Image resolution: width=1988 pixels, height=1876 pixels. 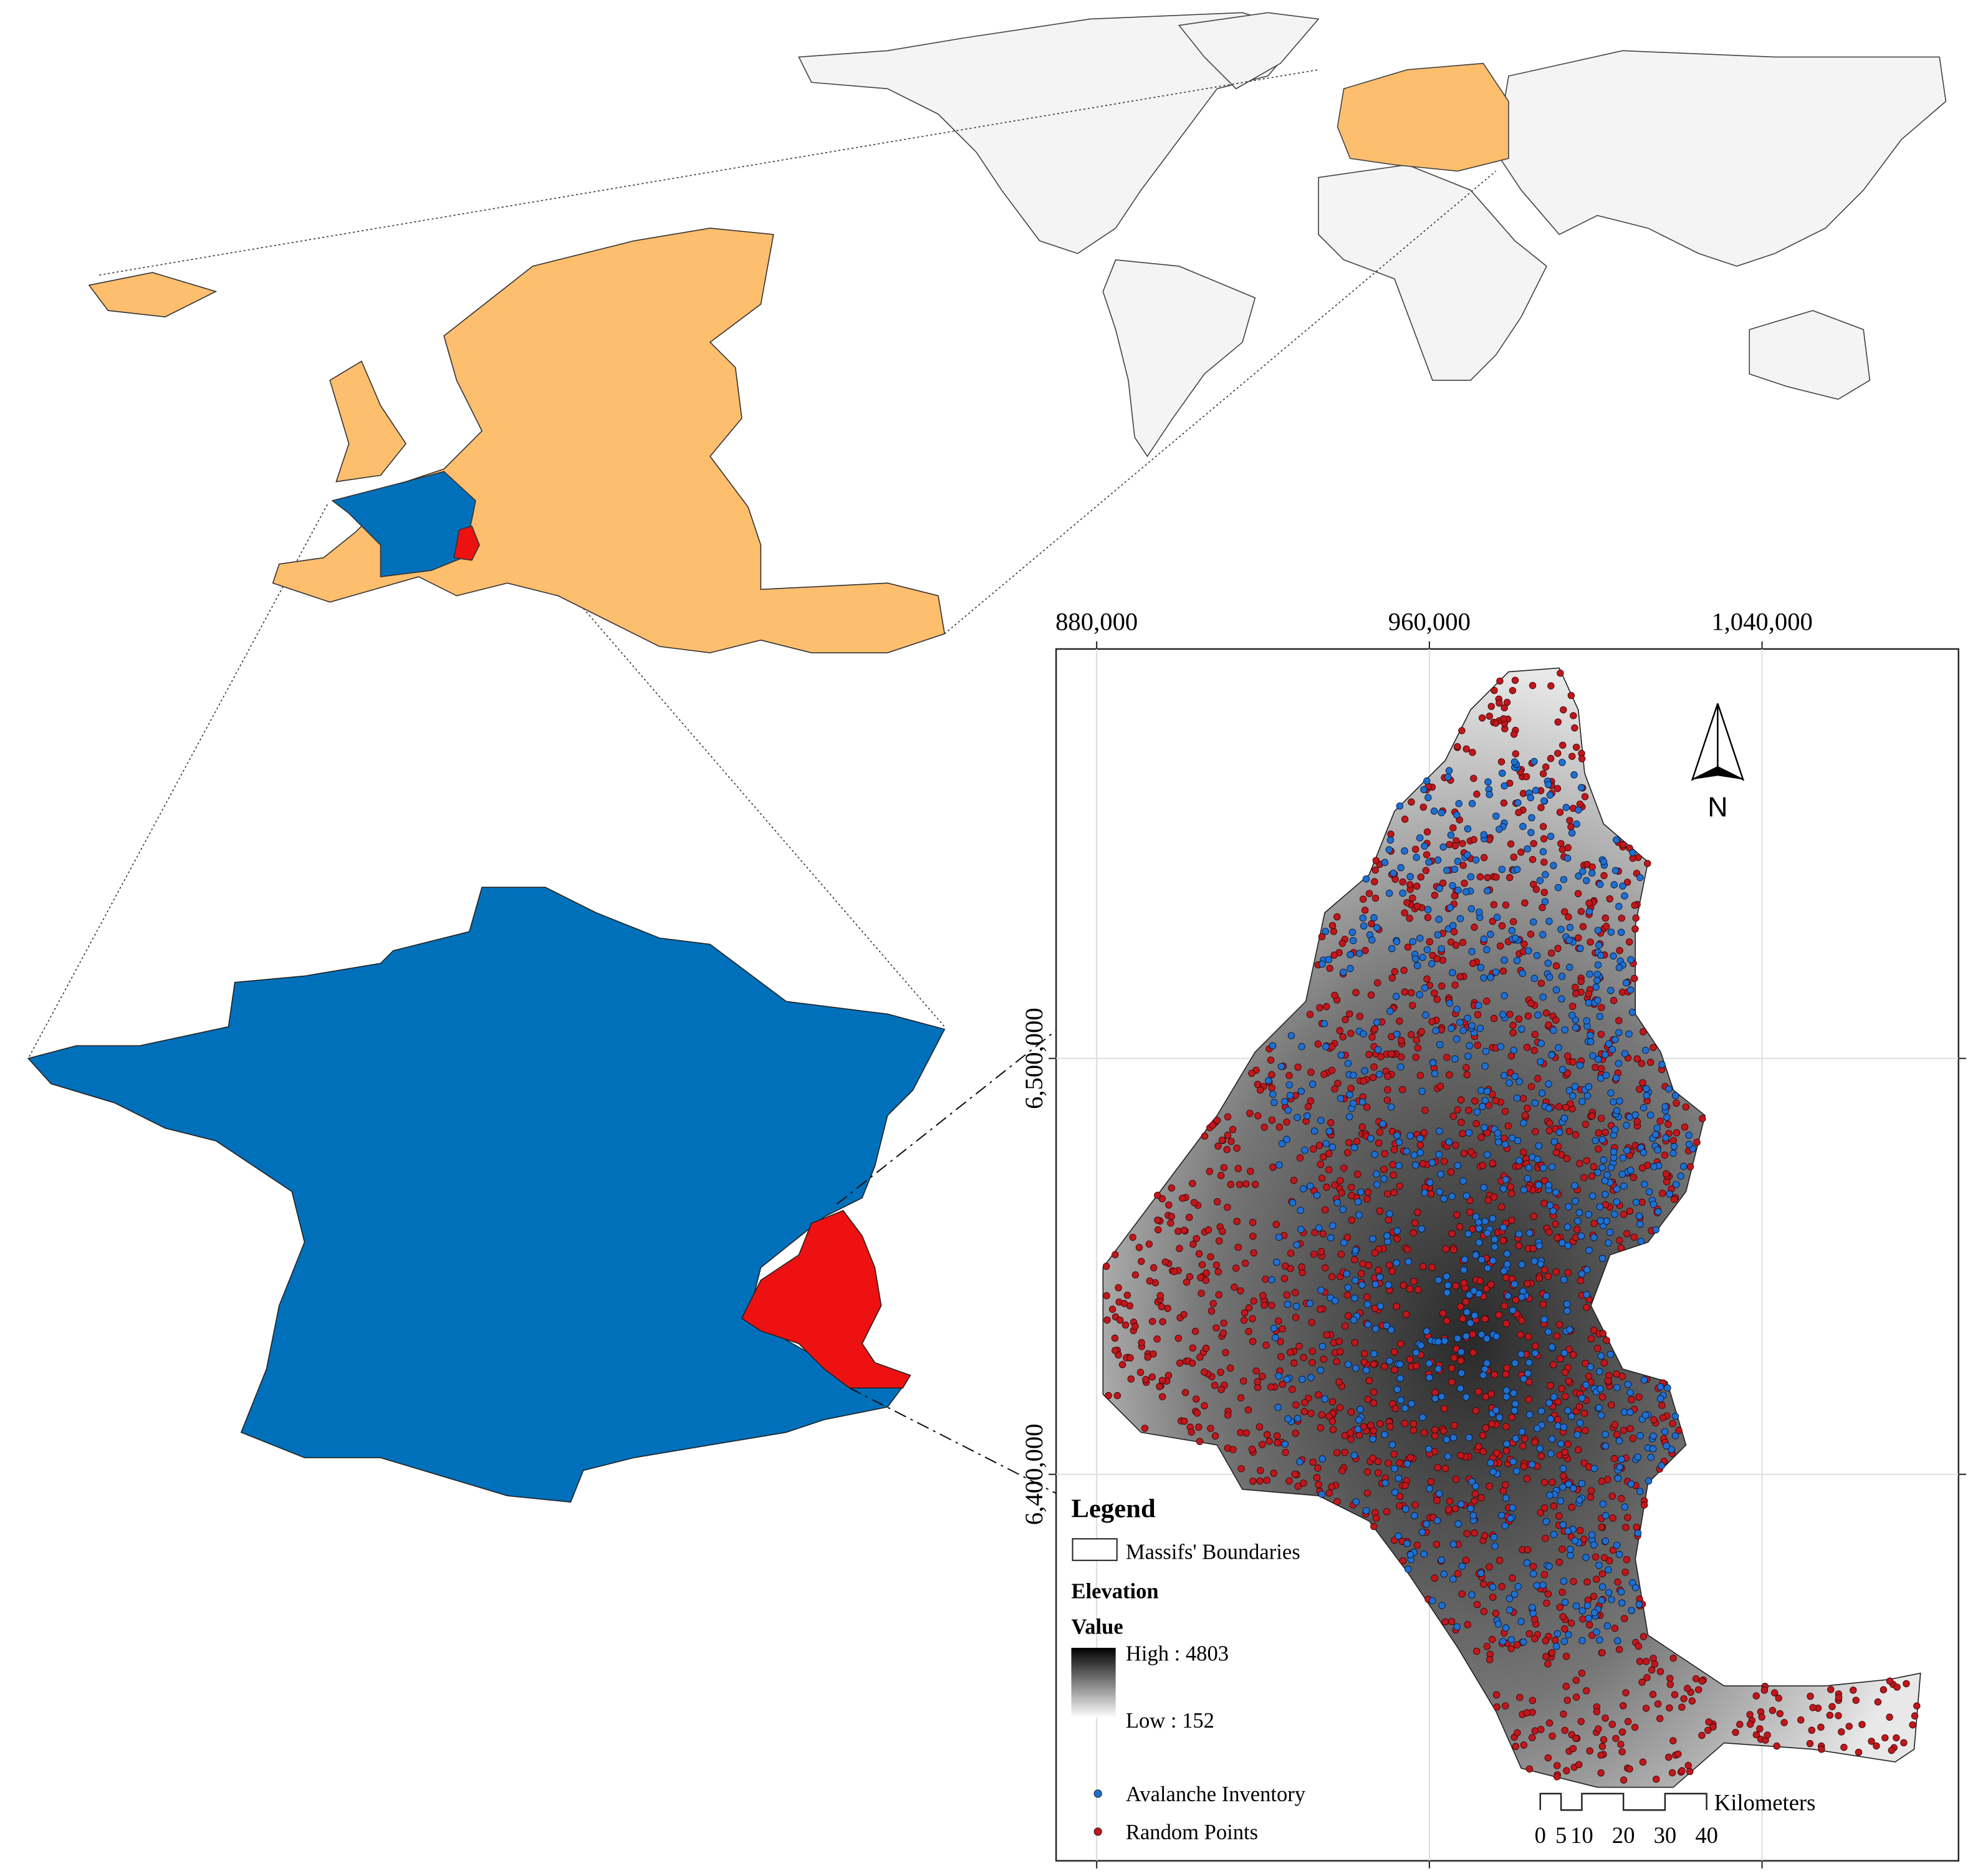 What do you see at coordinates (1097, 1627) in the screenshot?
I see `legend-subtitle: Value` at bounding box center [1097, 1627].